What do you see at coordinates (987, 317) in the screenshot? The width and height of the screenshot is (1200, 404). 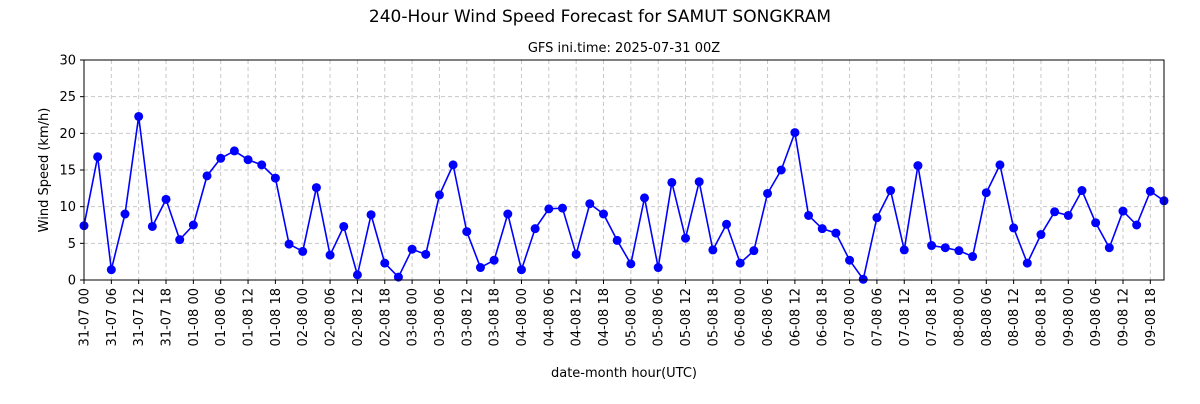 I see `x-tick-label: 08-08 06` at bounding box center [987, 317].